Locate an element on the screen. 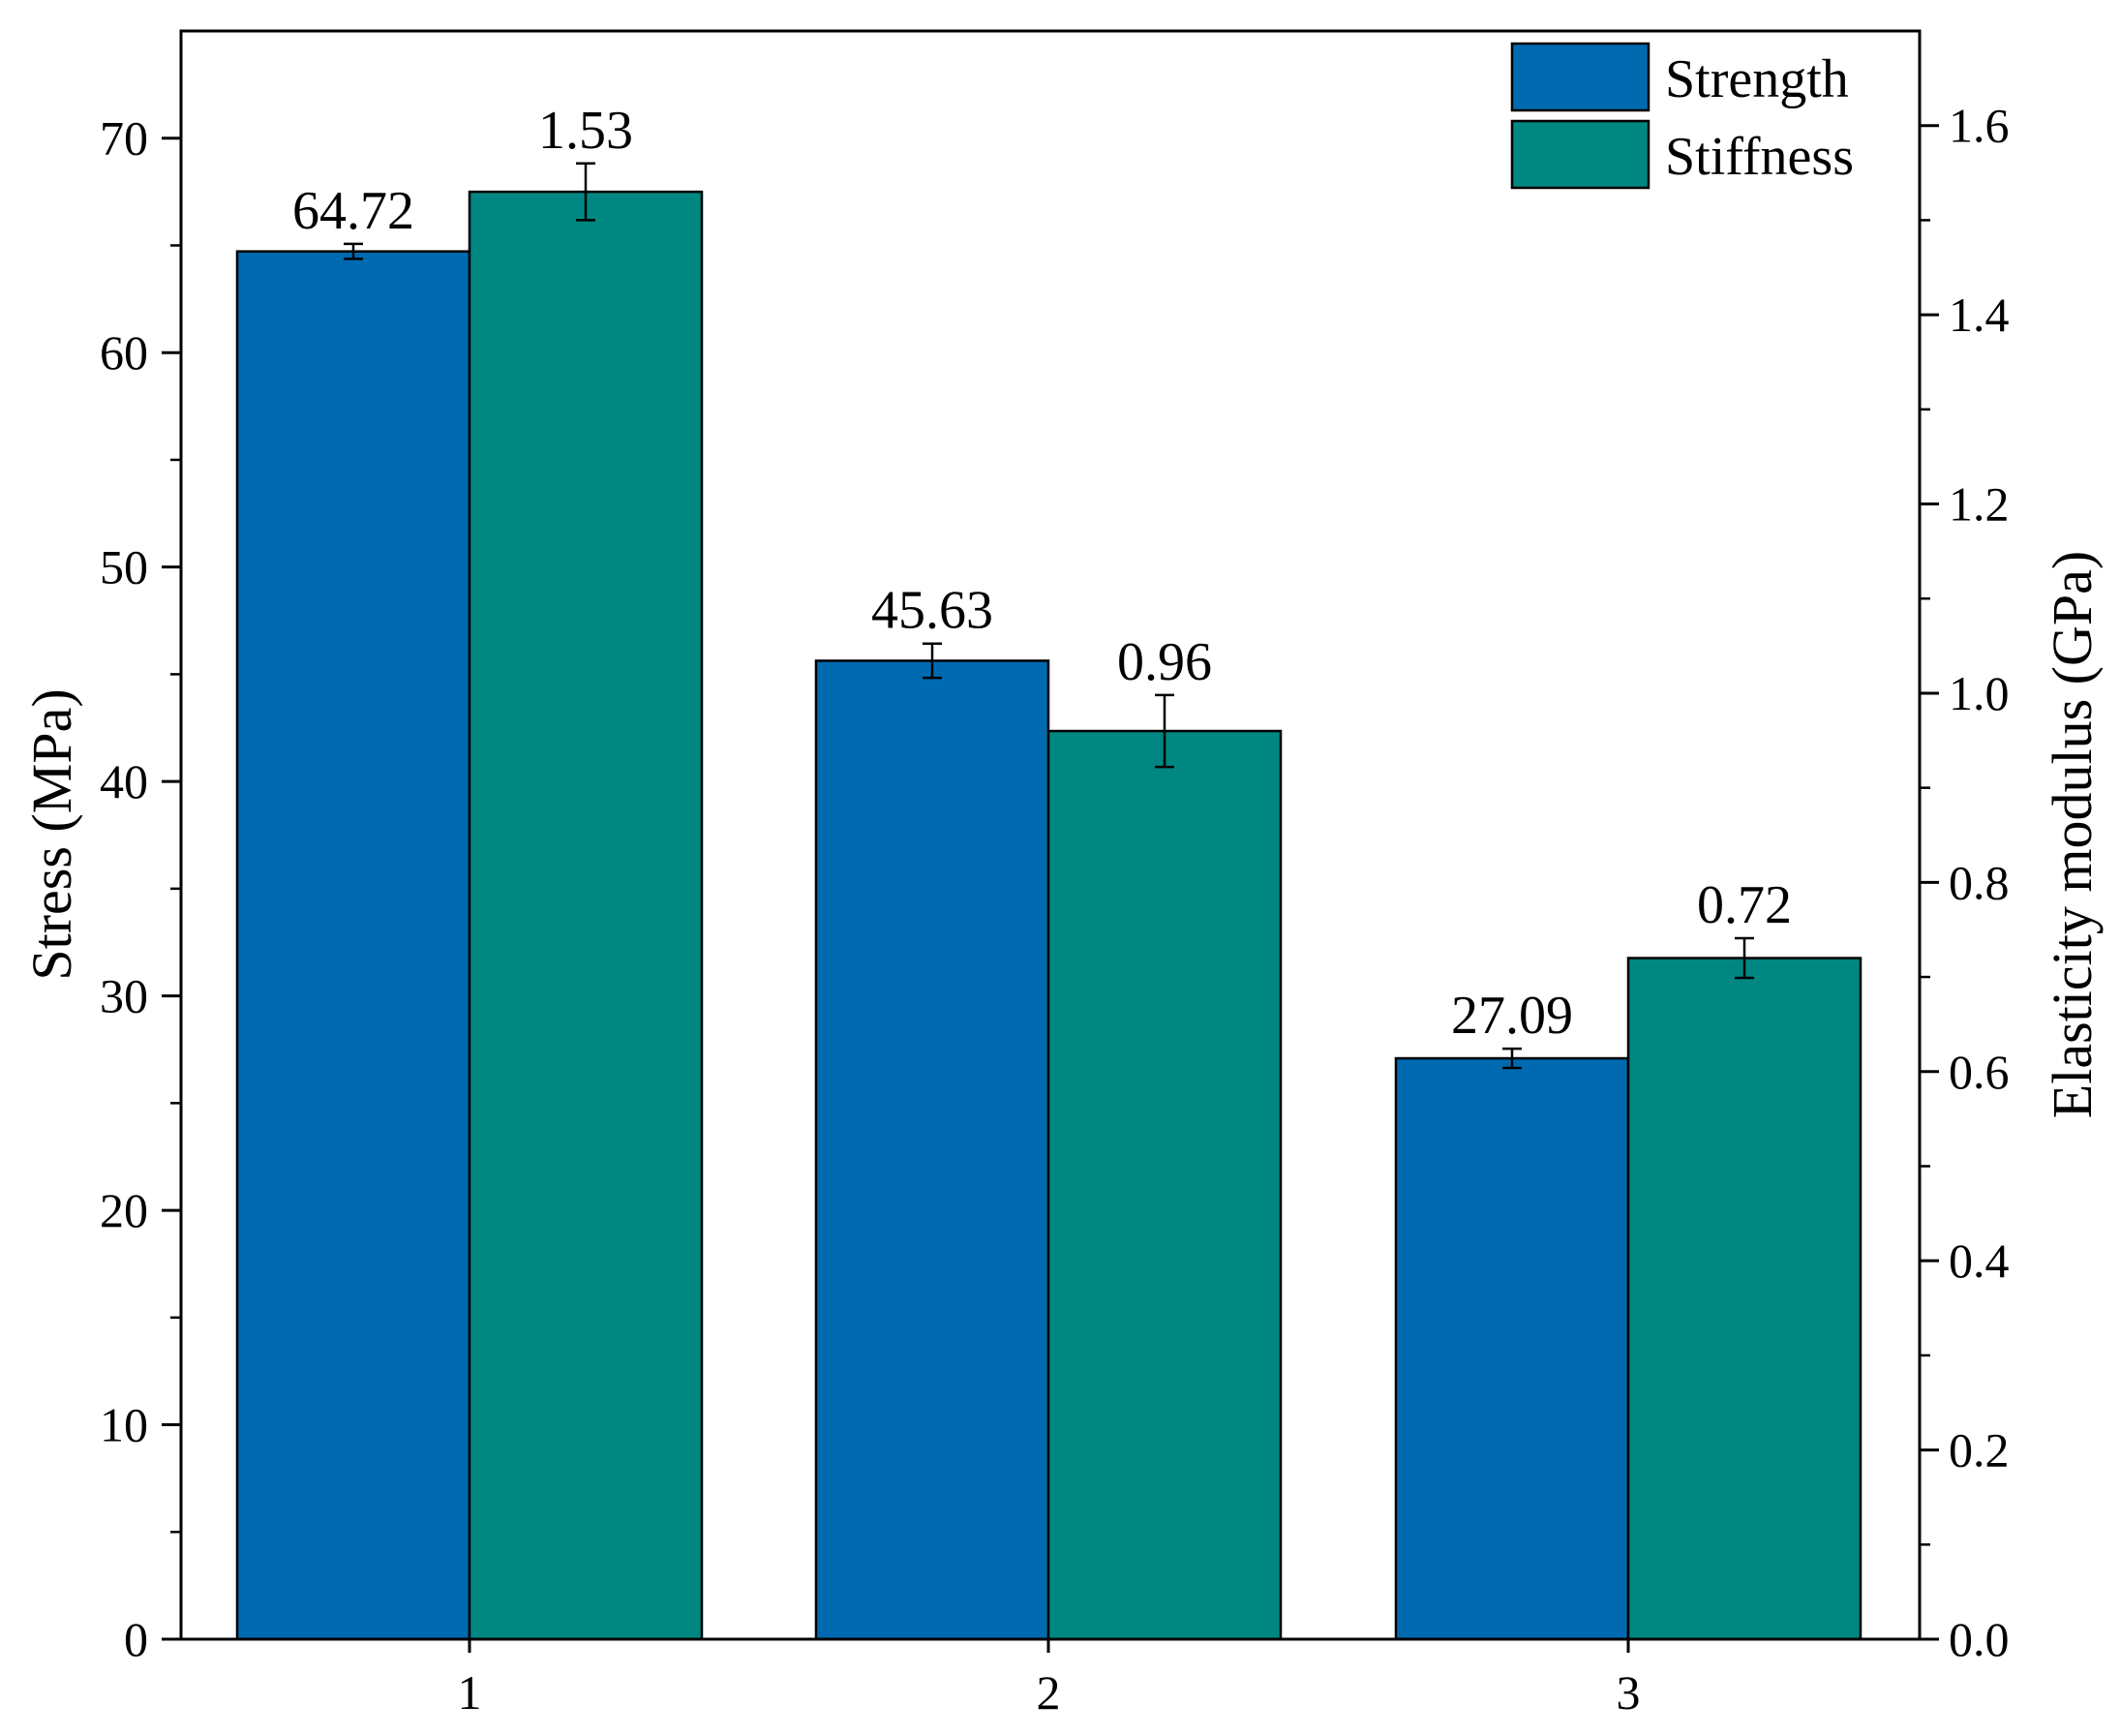 This screenshot has width=2120, height=1736. data-label-strength-2: 45.63 is located at coordinates (932, 611).